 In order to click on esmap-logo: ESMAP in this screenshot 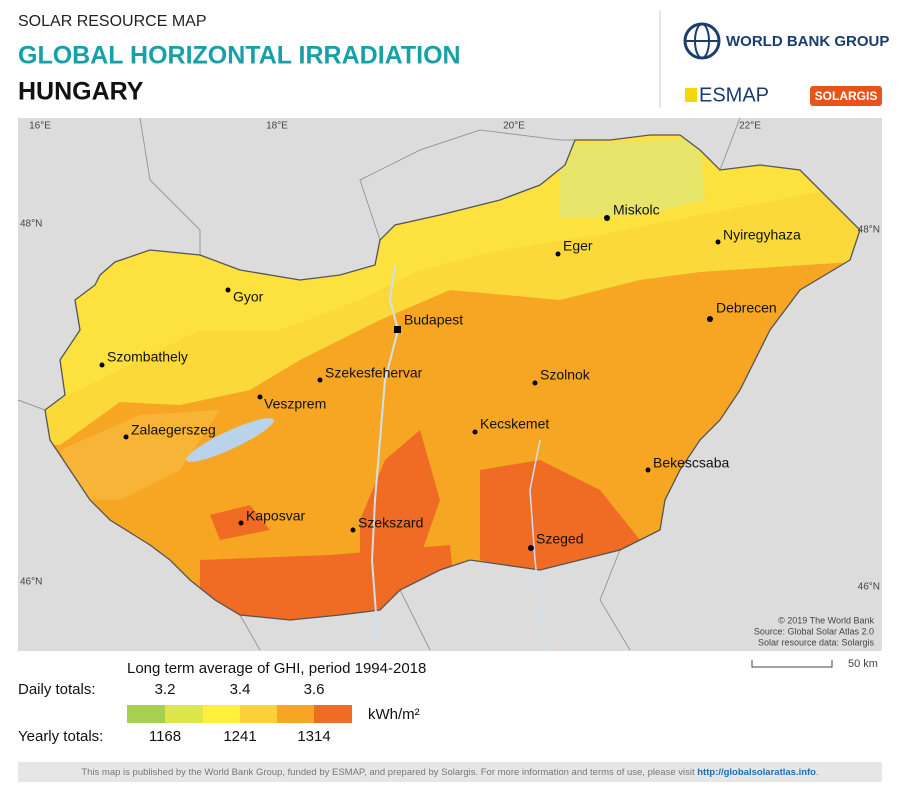, I will do `click(727, 95)`.